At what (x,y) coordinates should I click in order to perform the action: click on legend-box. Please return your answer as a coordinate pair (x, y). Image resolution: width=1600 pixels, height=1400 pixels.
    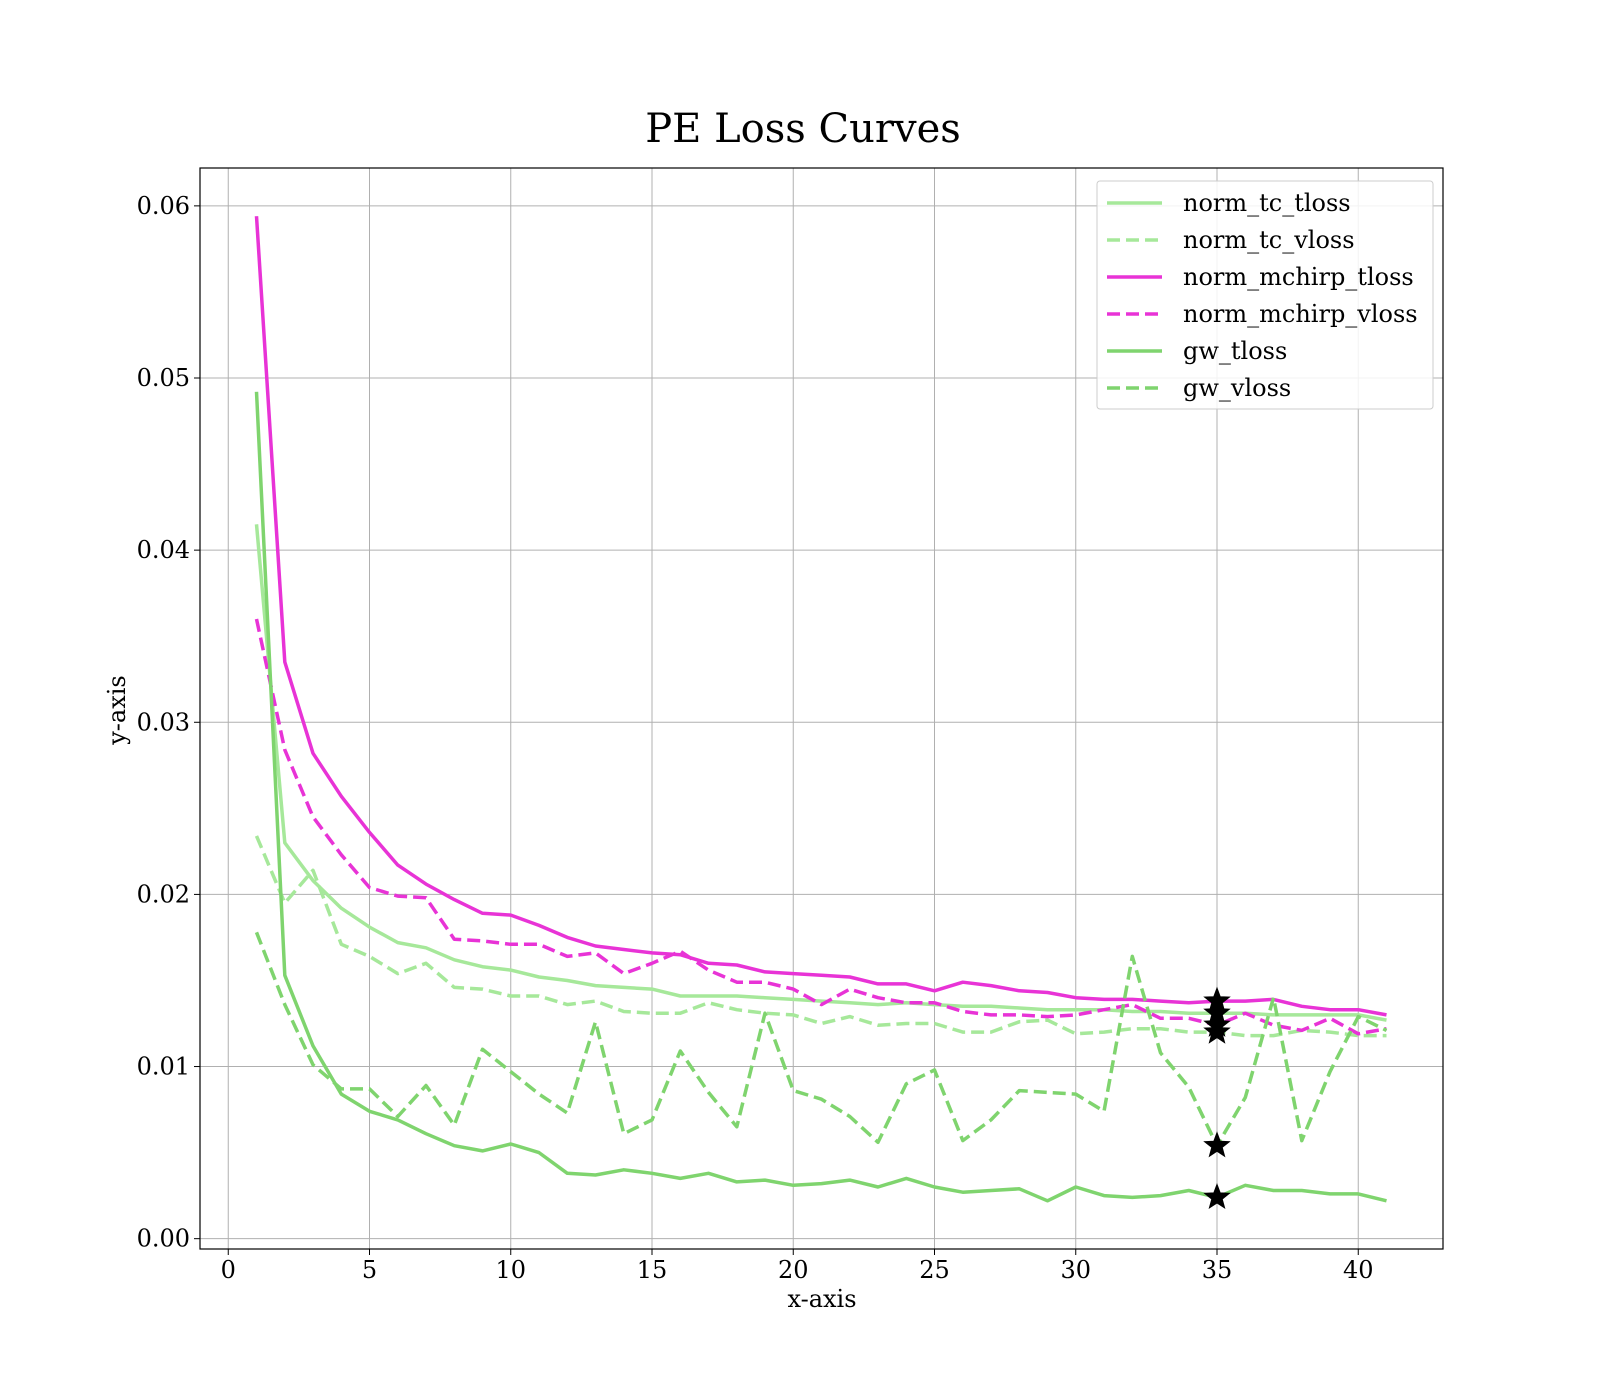
    Looking at the image, I should click on (1265, 295).